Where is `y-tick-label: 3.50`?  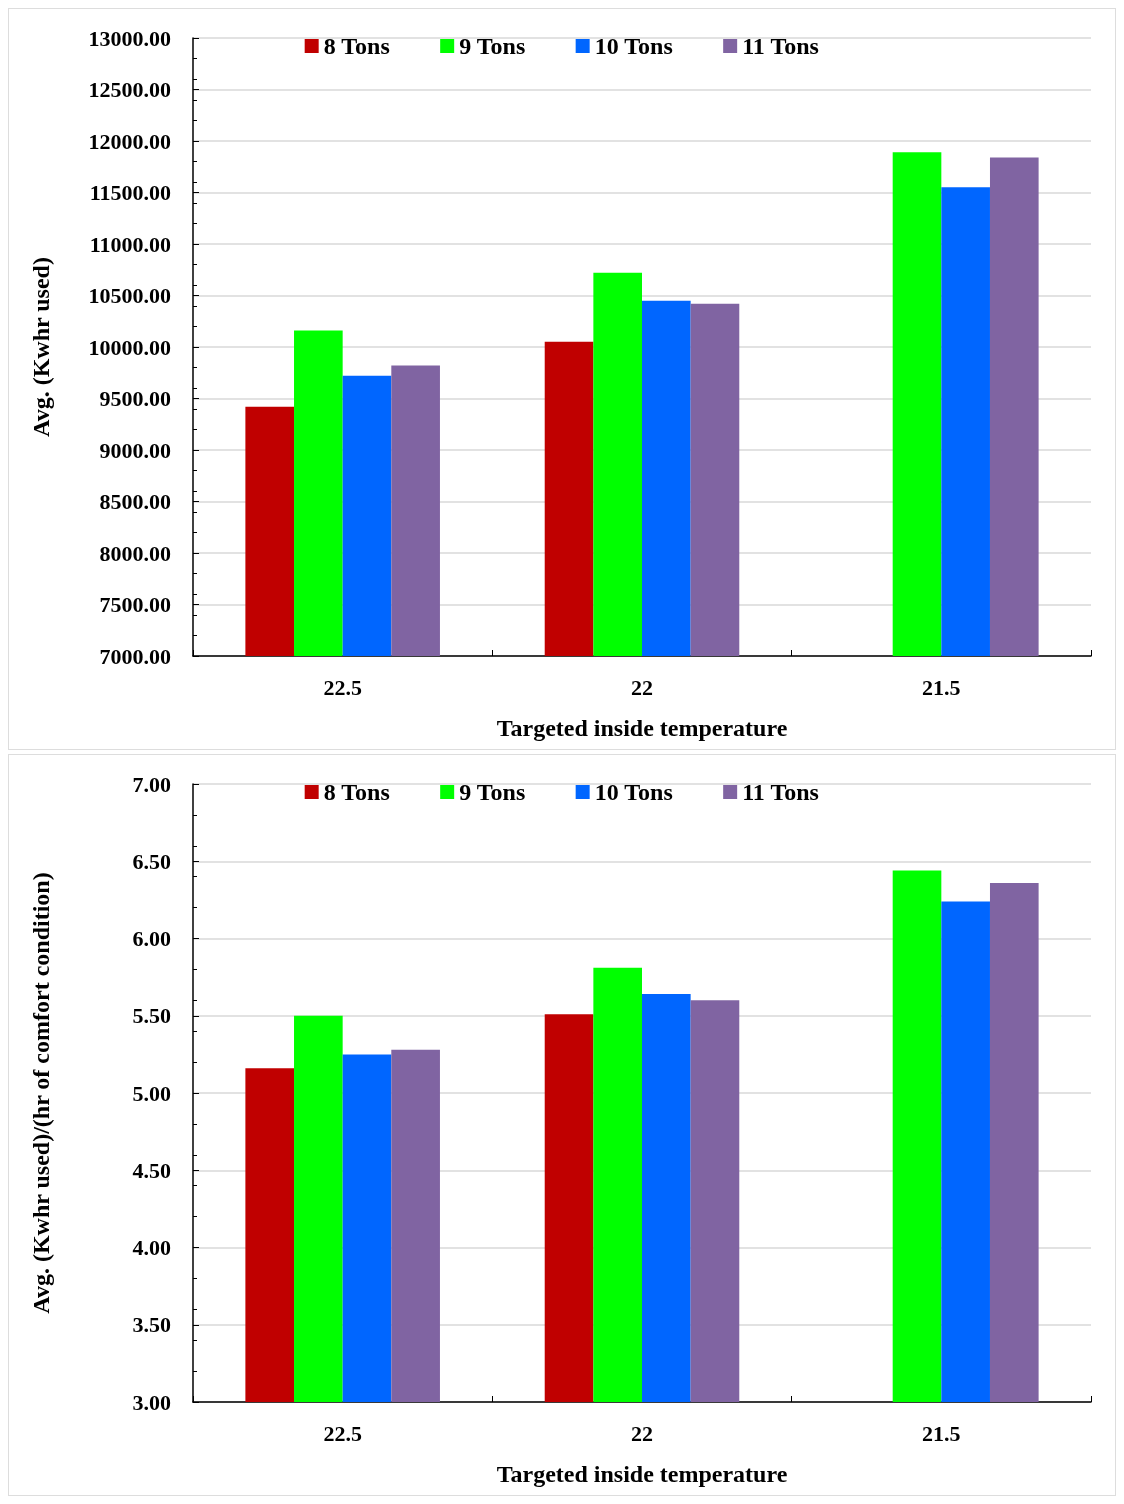 y-tick-label: 3.50 is located at coordinates (151, 1325).